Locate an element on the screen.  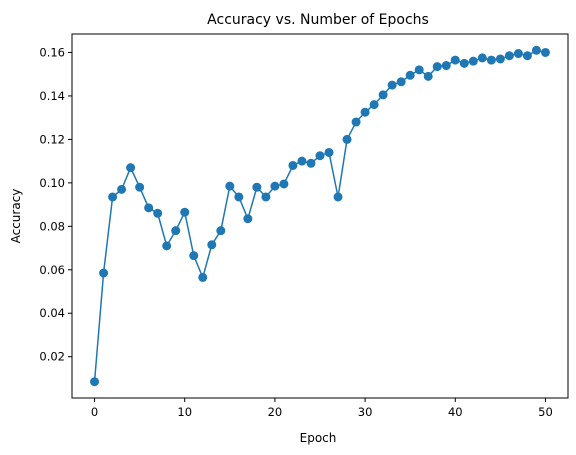
y-tick-label: 0.16 is located at coordinates (52, 52).